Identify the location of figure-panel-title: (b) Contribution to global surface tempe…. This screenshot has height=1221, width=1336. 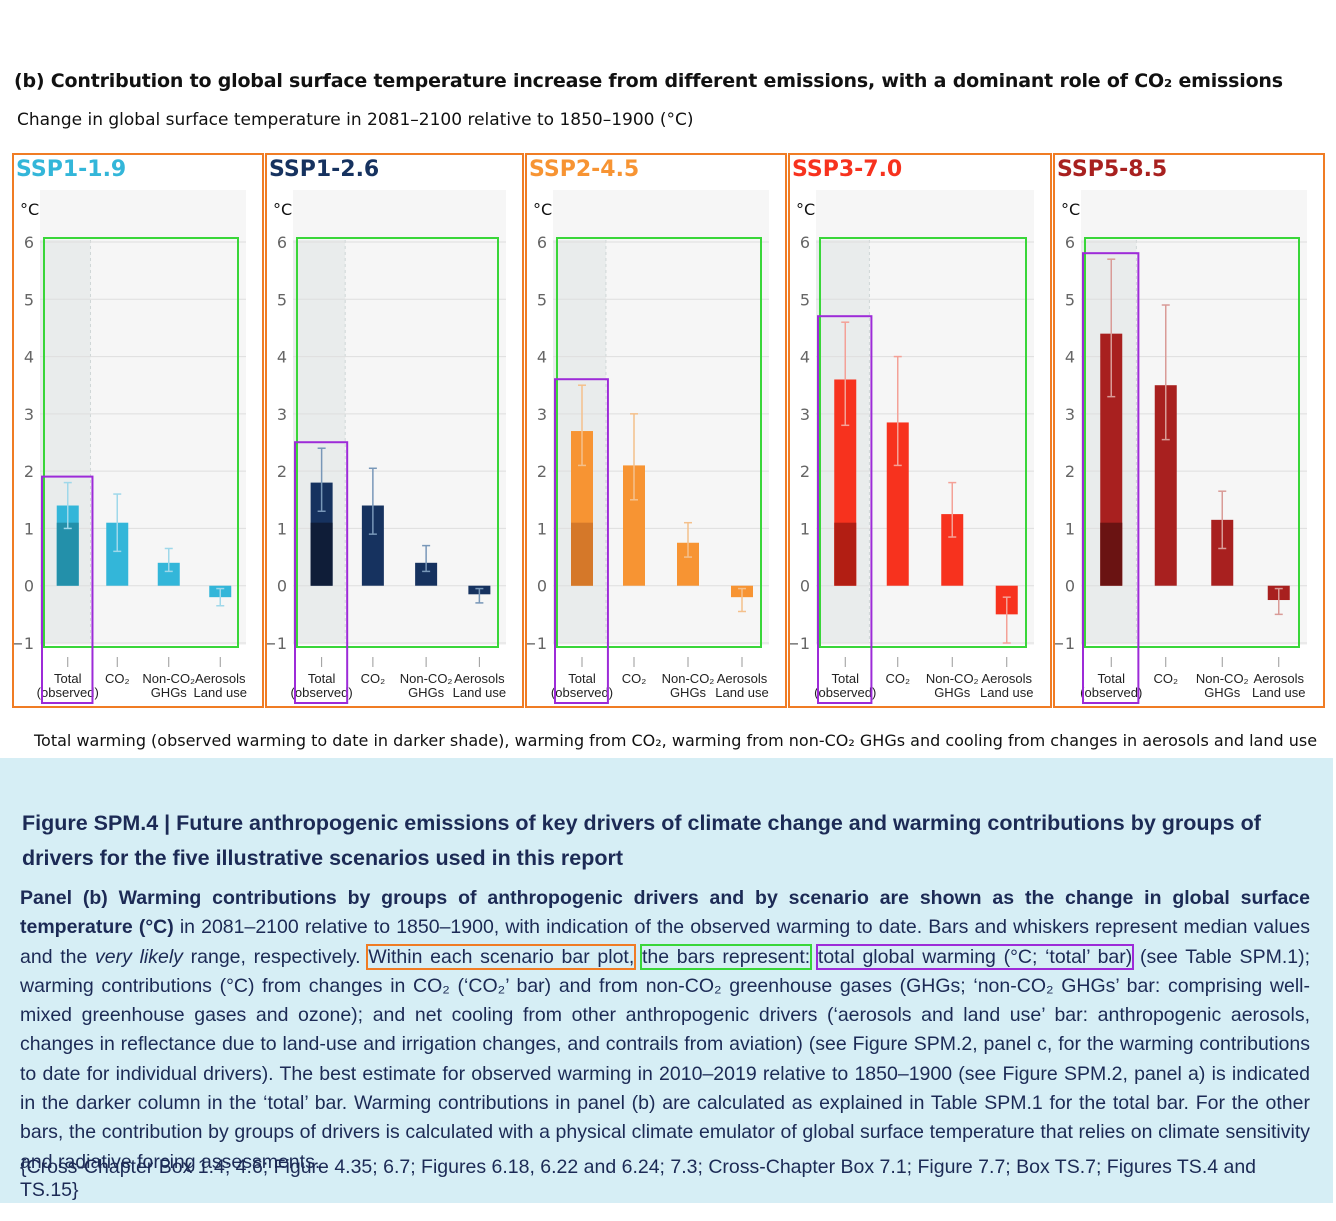
(648, 81).